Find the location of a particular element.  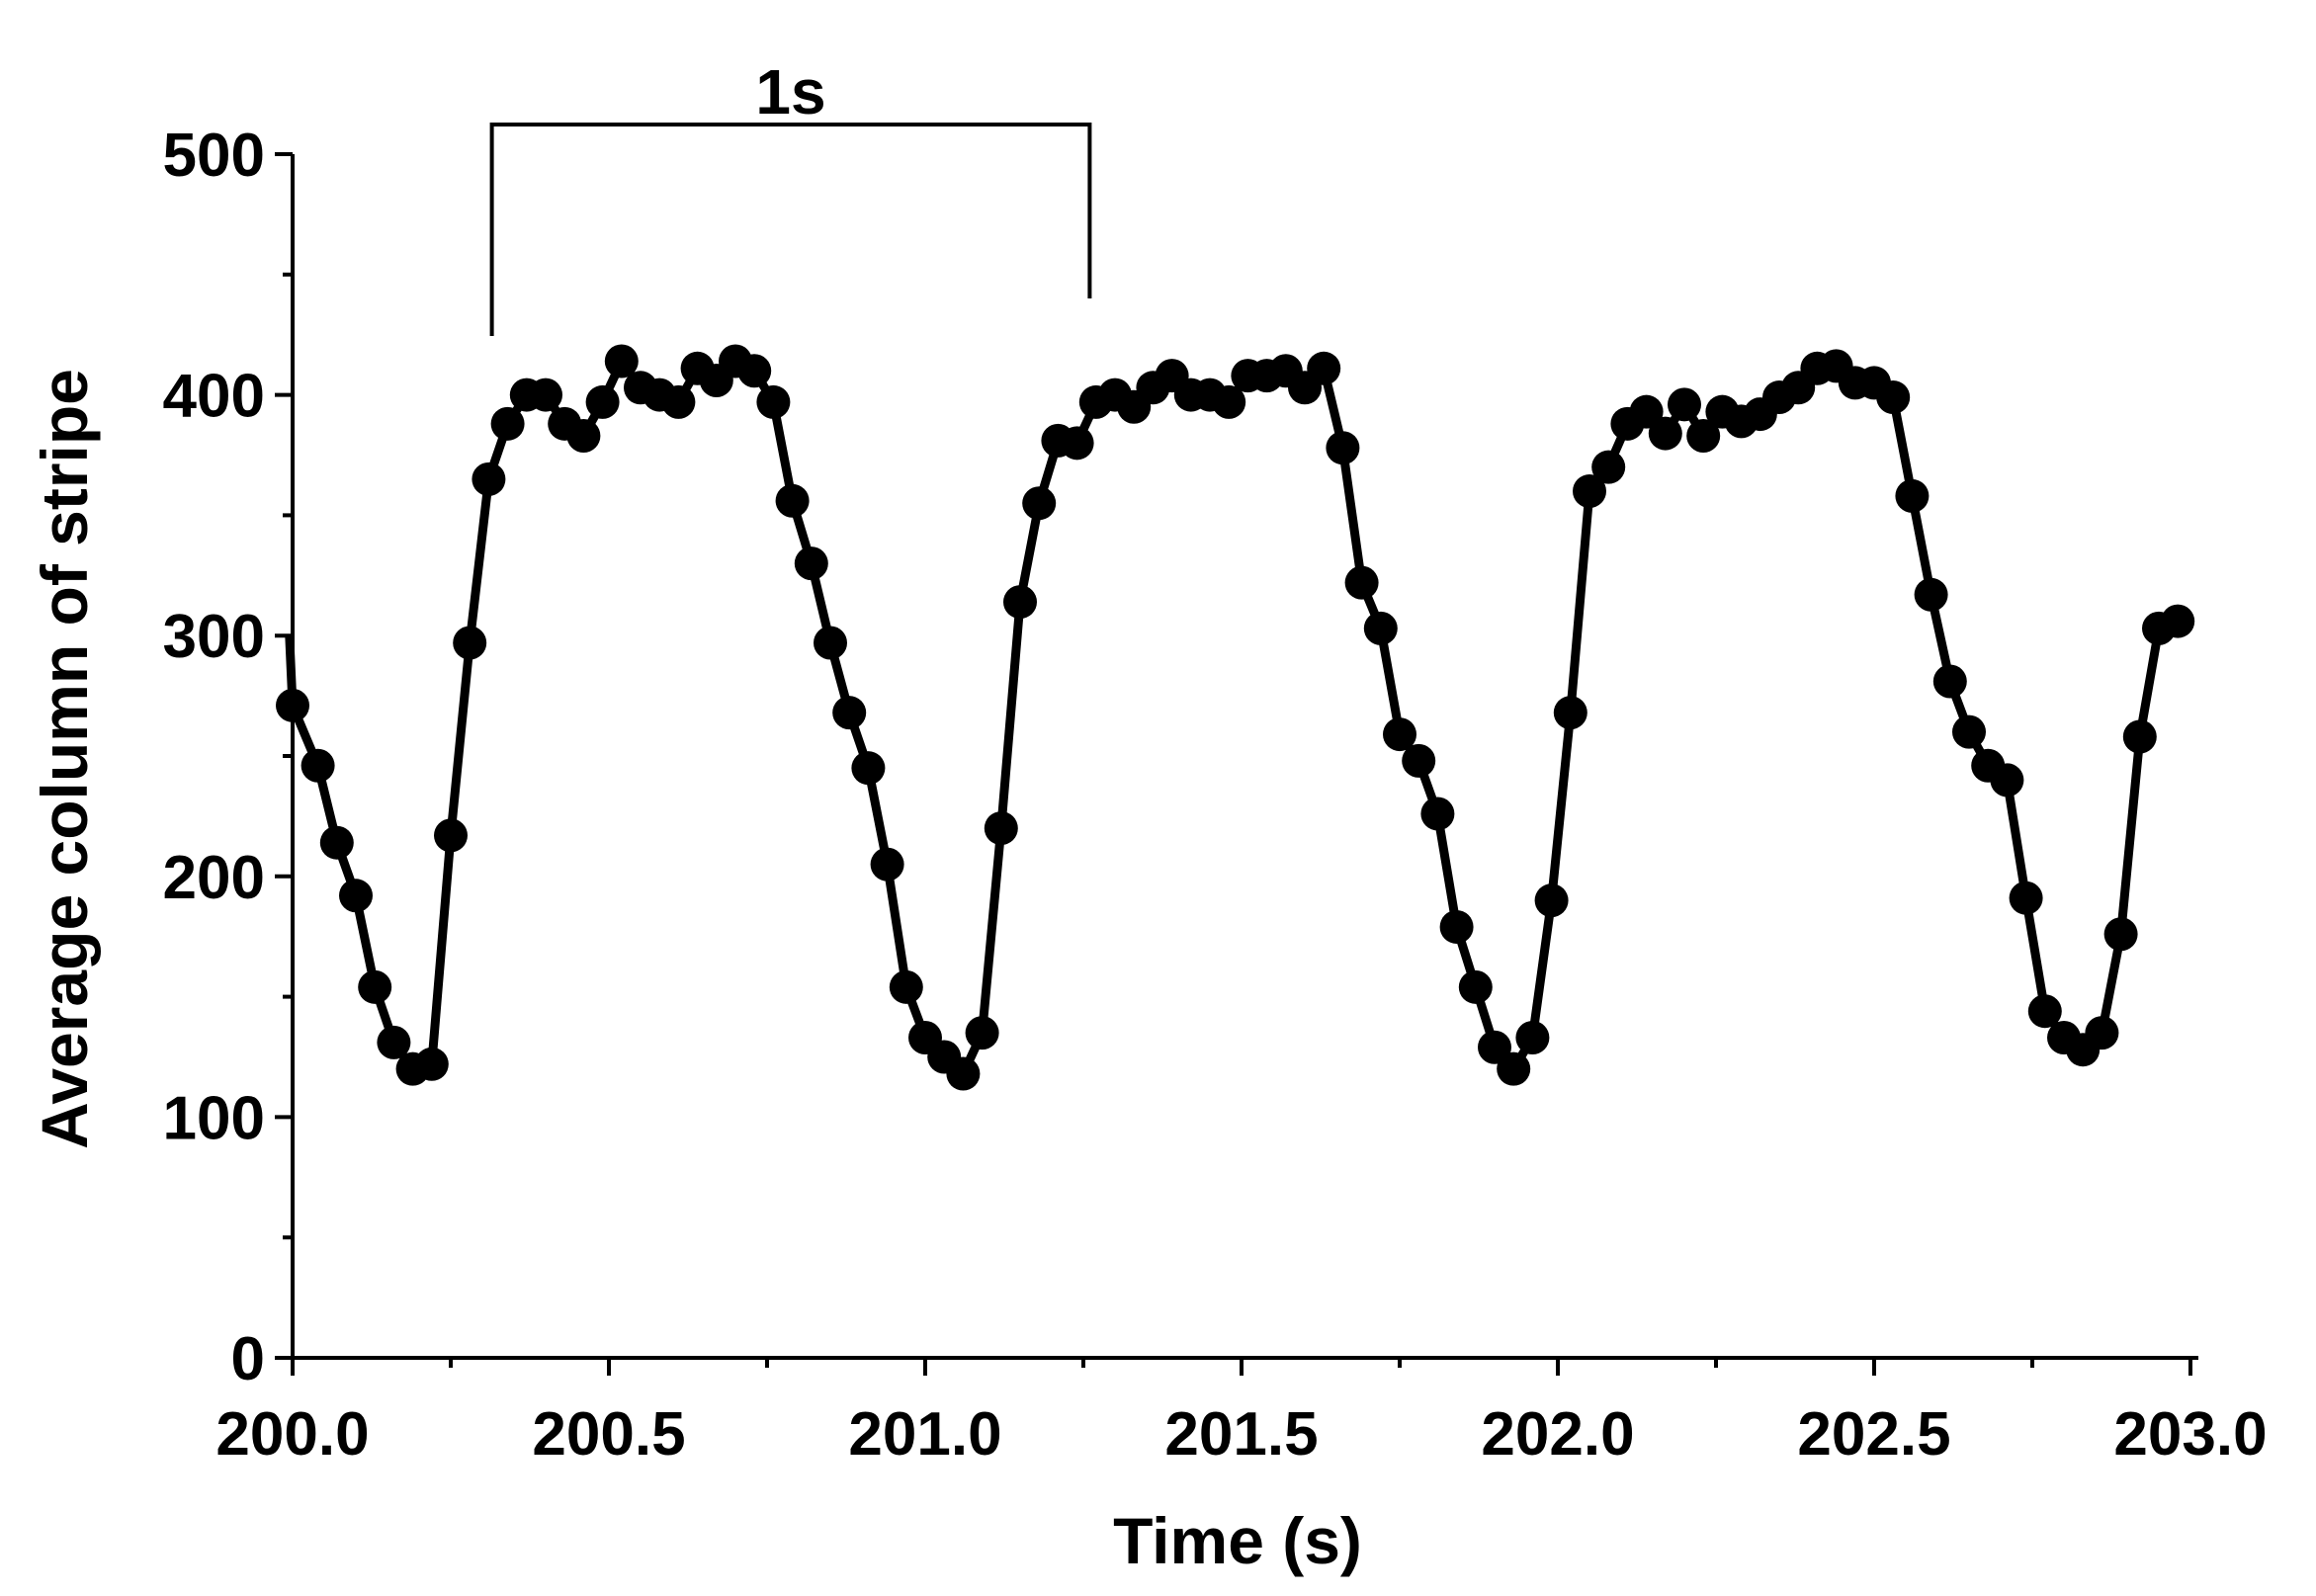

x-tick-label: 201.0 is located at coordinates (924, 1434).